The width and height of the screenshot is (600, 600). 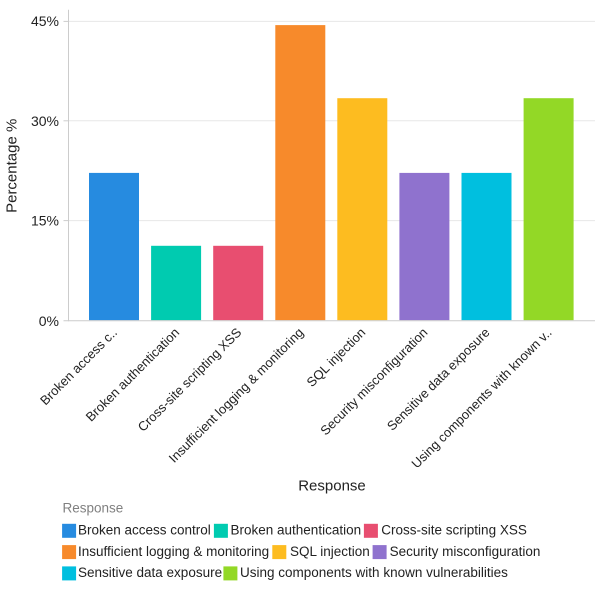 I want to click on svg-text: 30%, so click(x=45, y=121).